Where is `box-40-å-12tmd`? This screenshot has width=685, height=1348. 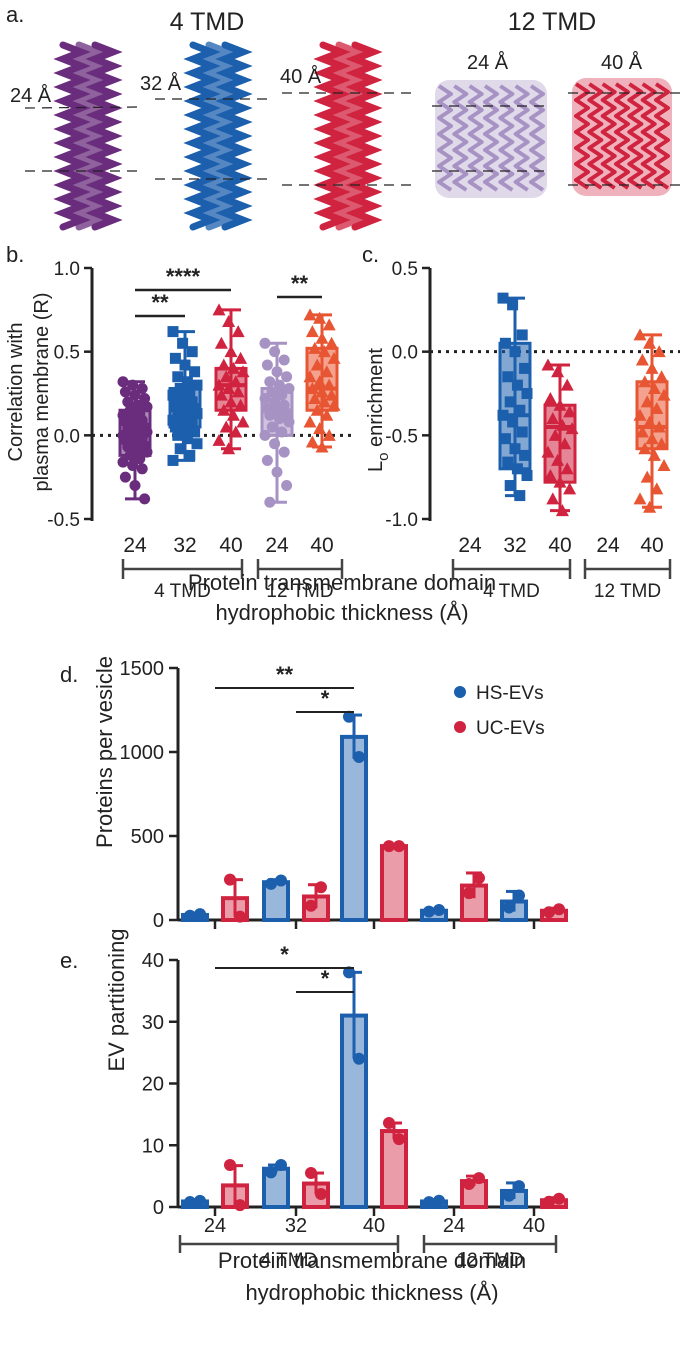 box-40-å-12tmd is located at coordinates (652, 420).